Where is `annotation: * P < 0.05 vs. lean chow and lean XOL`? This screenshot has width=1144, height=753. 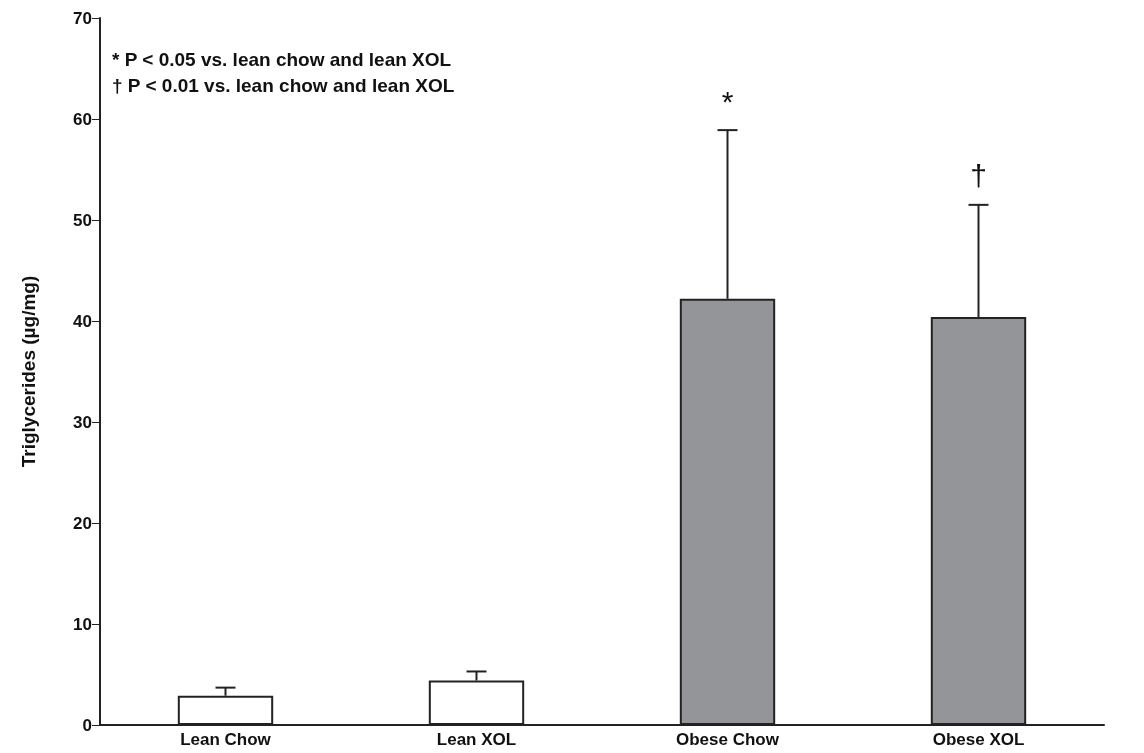 annotation: * P < 0.05 vs. lean chow and lean XOL is located at coordinates (282, 59).